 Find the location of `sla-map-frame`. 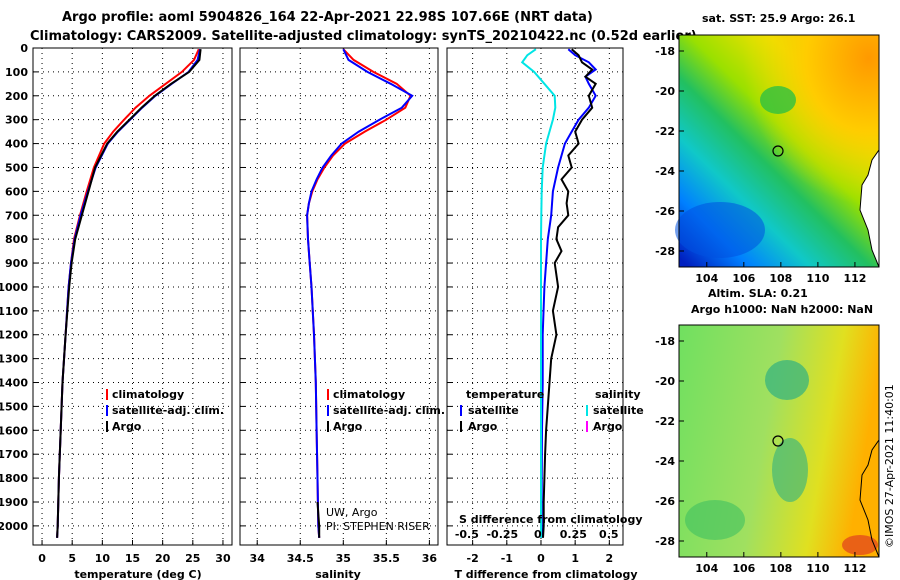

sla-map-frame is located at coordinates (779, 441).